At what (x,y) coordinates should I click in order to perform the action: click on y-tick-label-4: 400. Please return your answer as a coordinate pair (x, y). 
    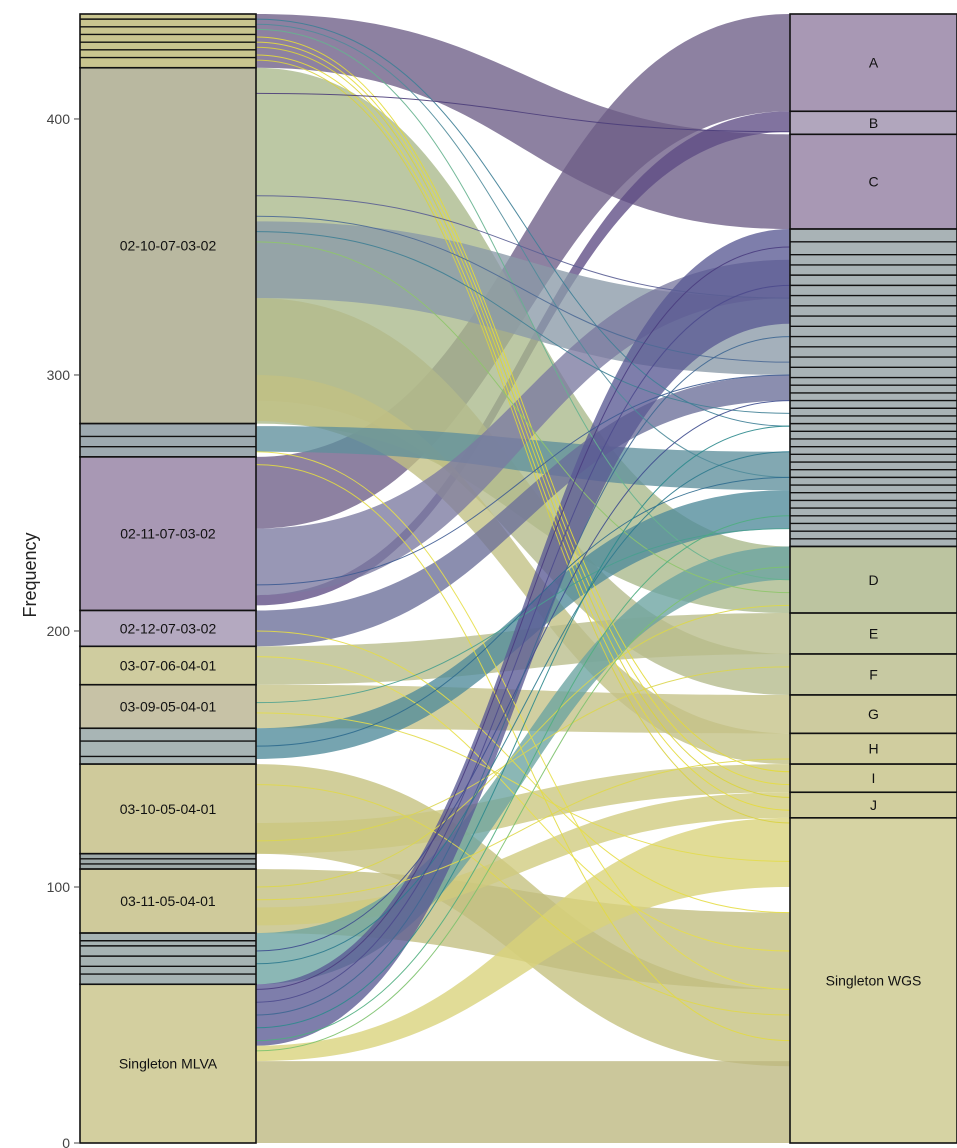
    Looking at the image, I should click on (59, 119).